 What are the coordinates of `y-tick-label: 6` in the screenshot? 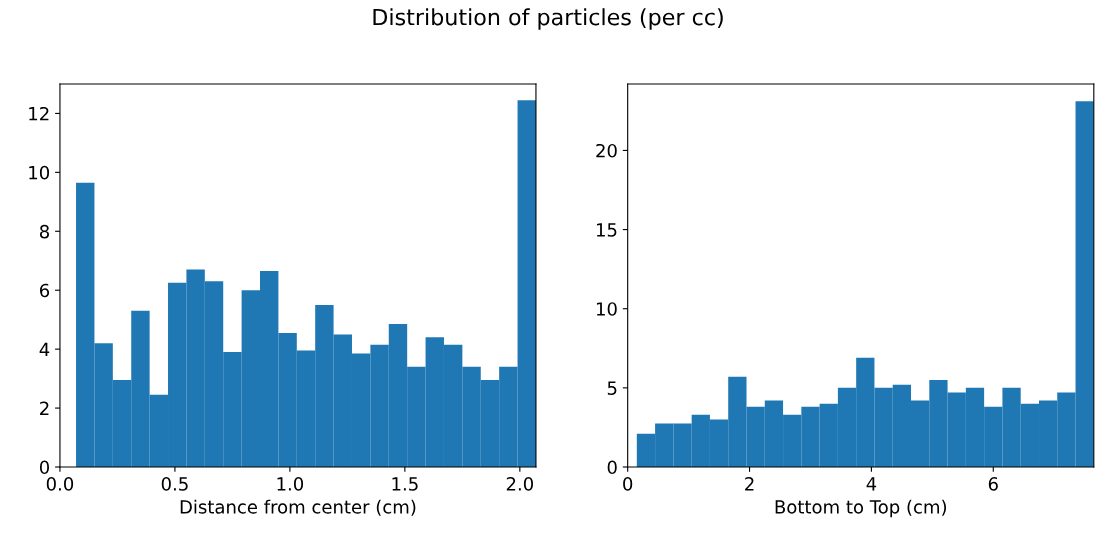 It's located at (45, 290).